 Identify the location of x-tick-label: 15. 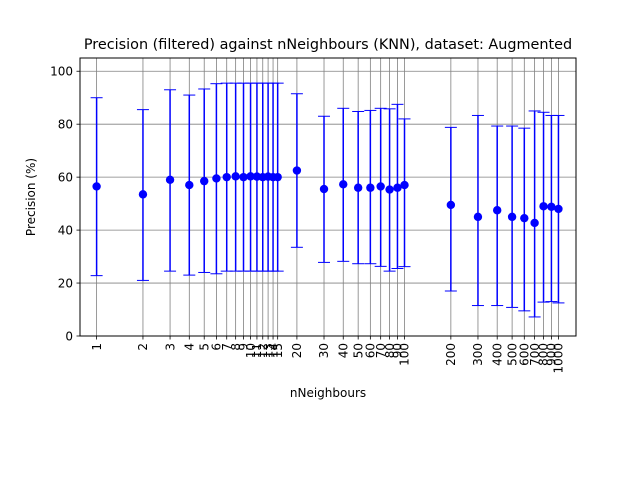
(278, 350).